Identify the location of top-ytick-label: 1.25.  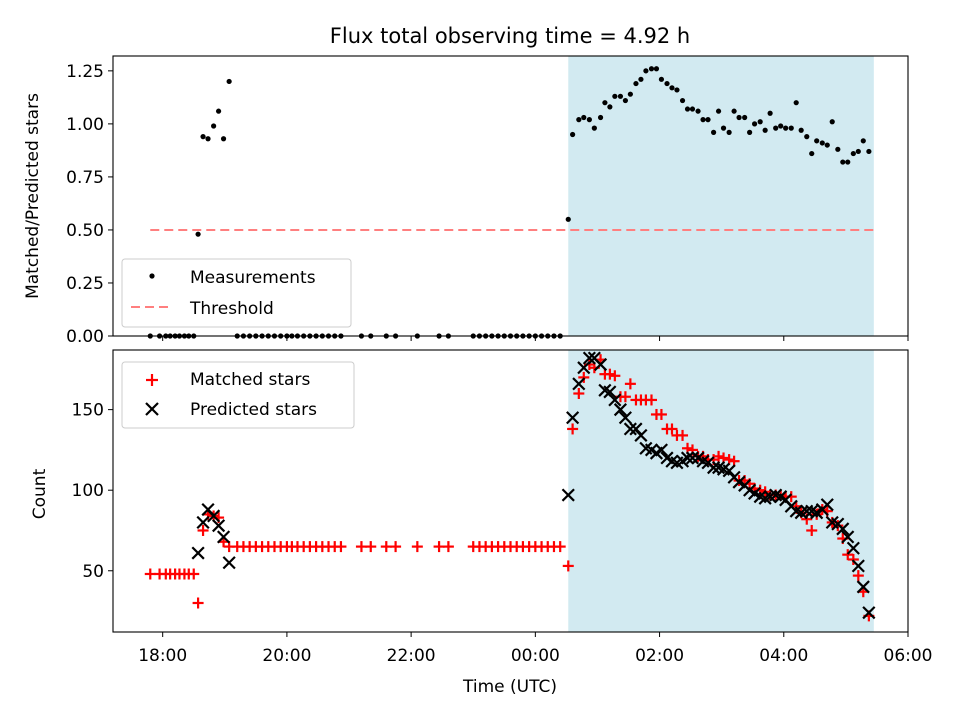
(85, 72).